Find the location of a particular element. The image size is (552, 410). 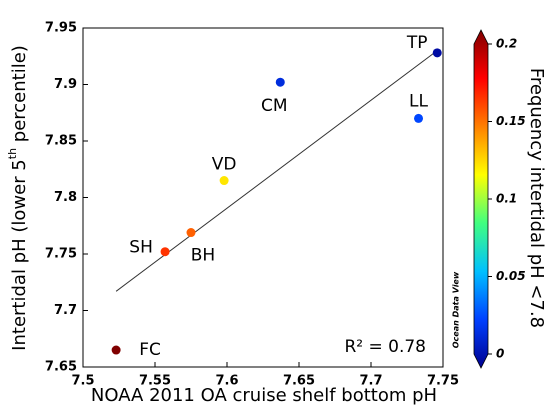

x-tick-label: 7.65 is located at coordinates (299, 381).